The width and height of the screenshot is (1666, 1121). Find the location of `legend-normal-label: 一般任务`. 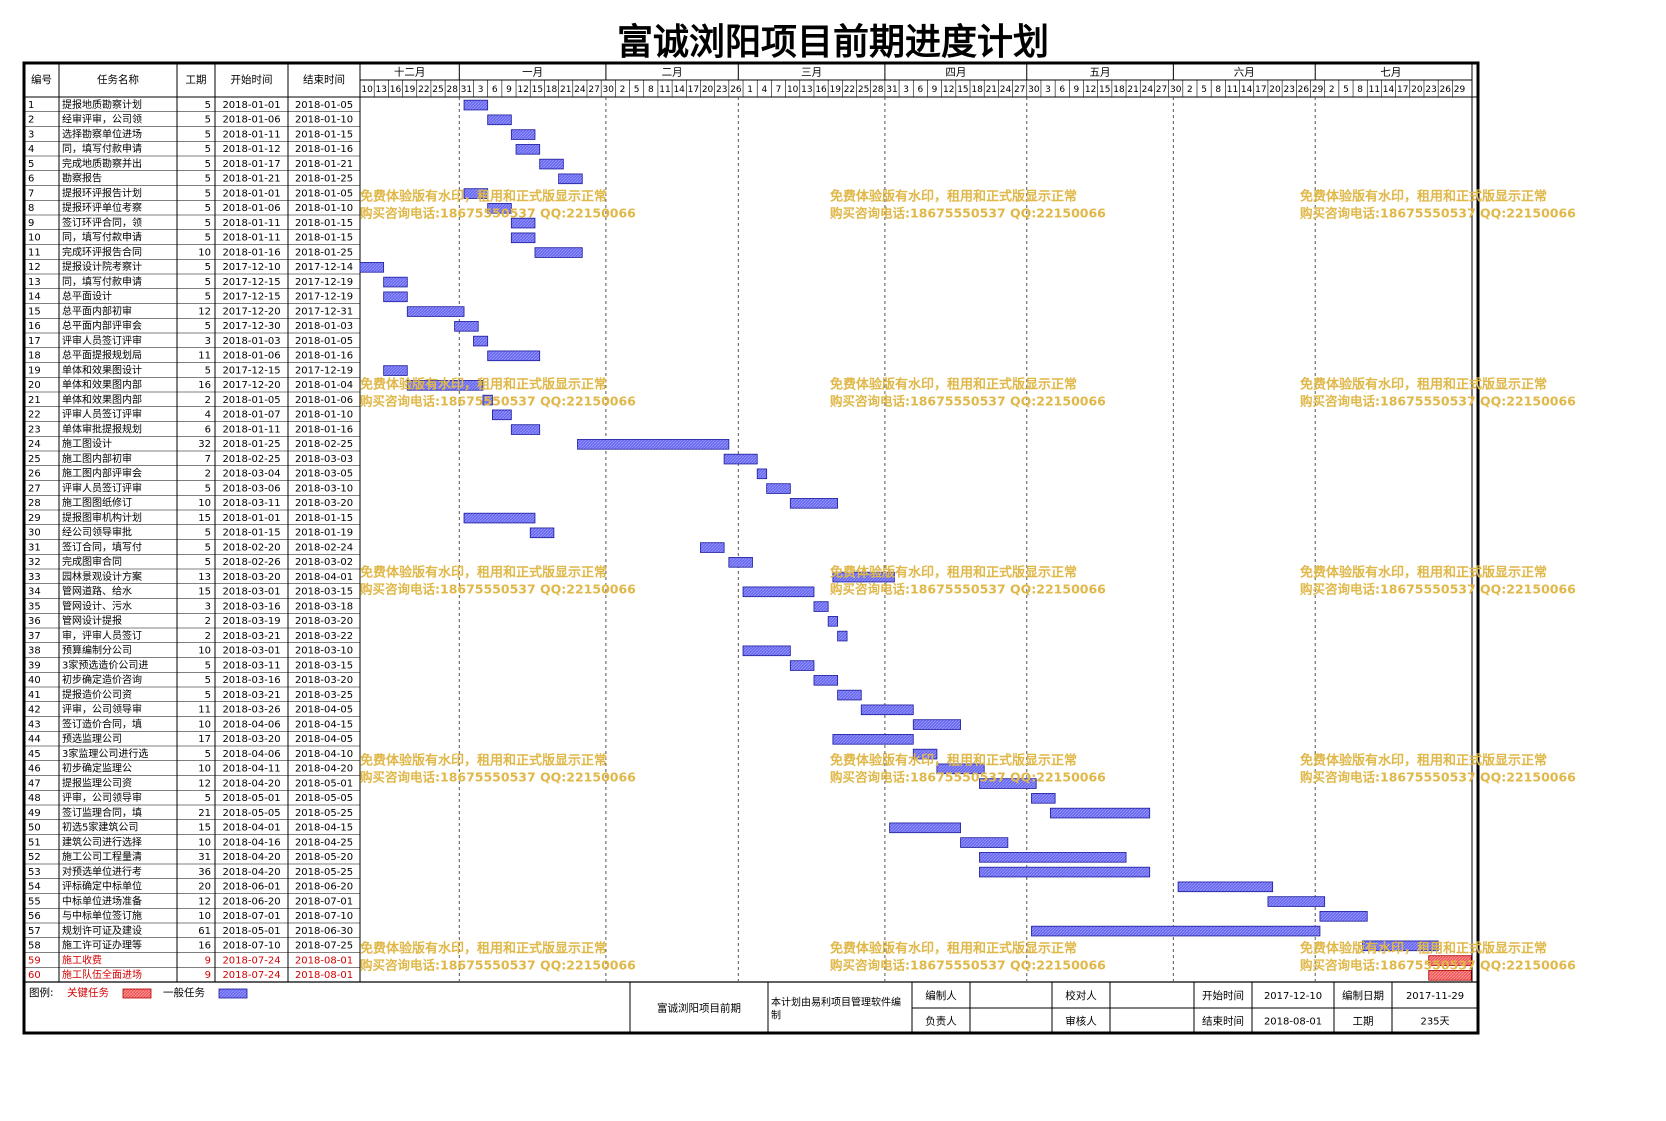

legend-normal-label: 一般任务 is located at coordinates (184, 992).